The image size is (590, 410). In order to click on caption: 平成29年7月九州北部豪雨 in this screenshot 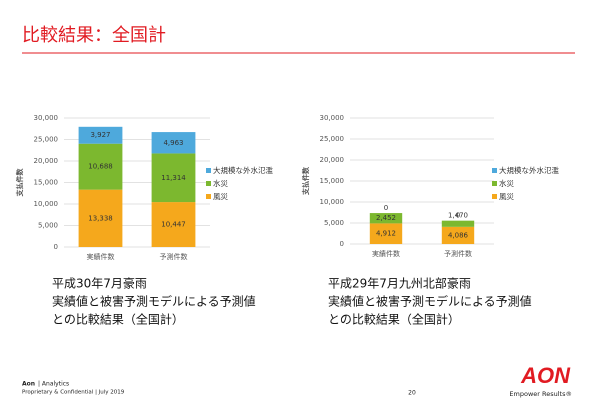, I will do `click(399, 283)`.